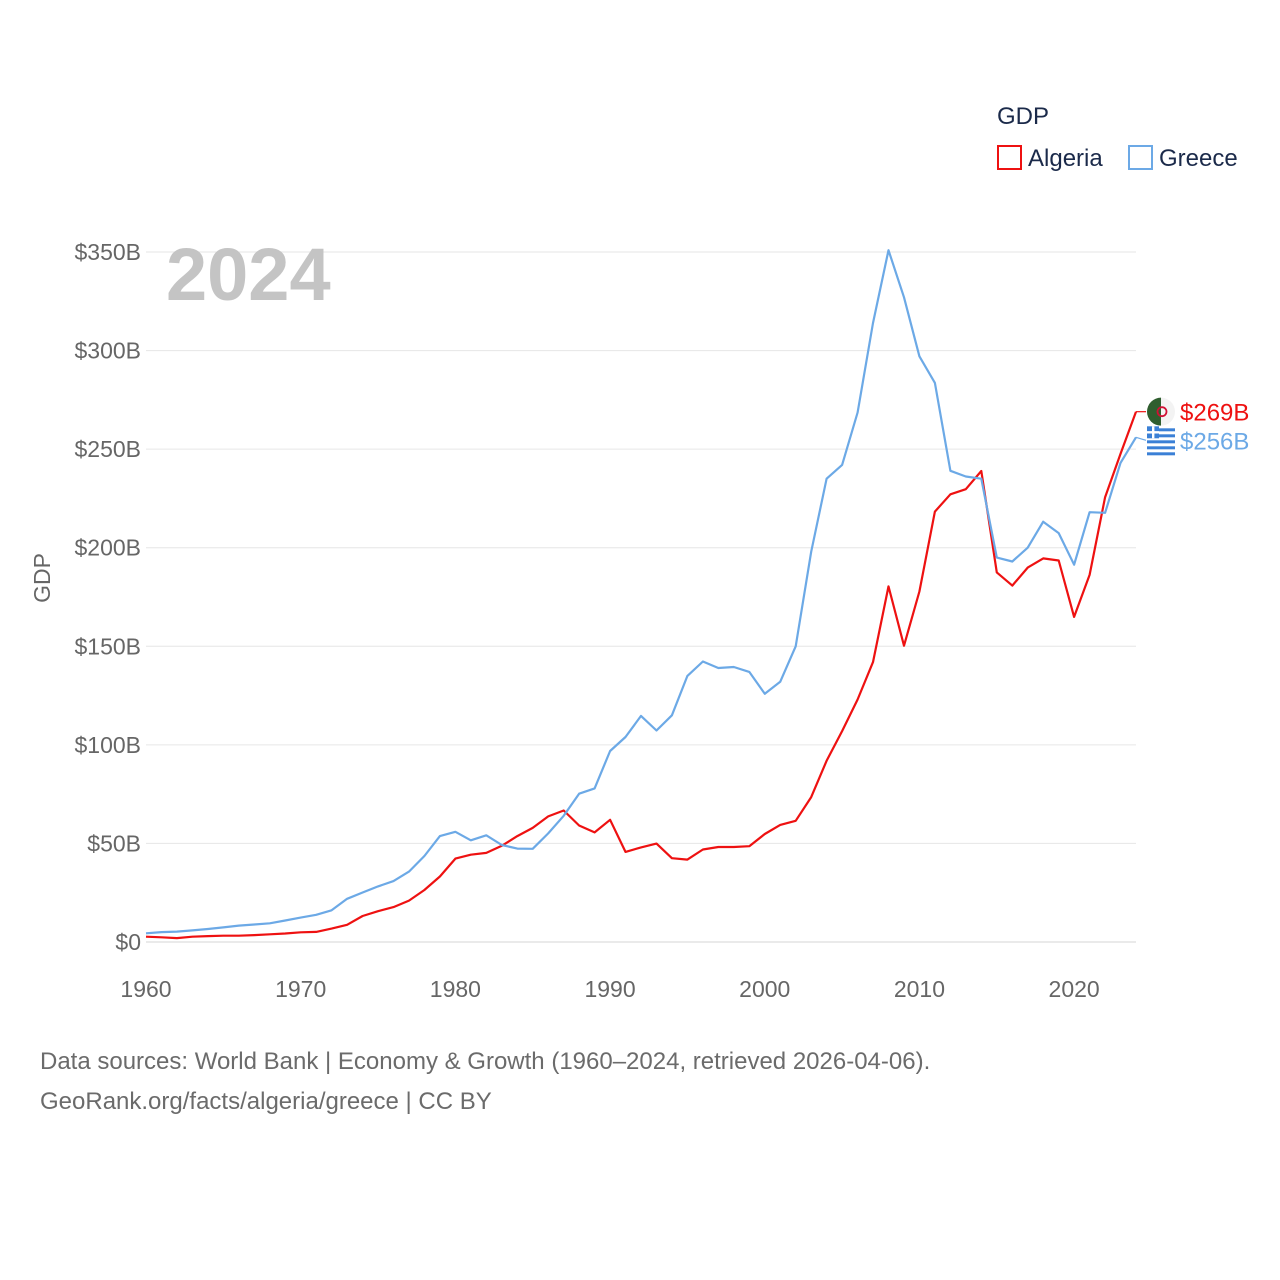 Image resolution: width=1280 pixels, height=1280 pixels. I want to click on x-tick-label: 2020, so click(1074, 989).